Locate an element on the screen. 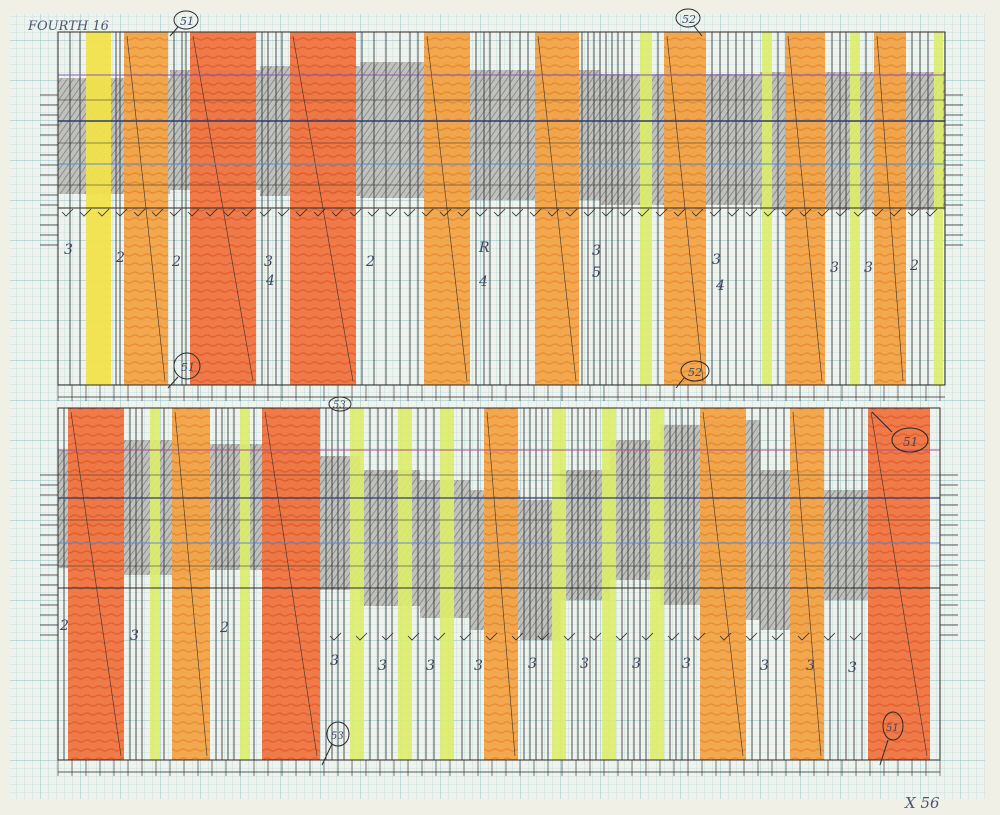 The image size is (1000, 815). top-digit: R is located at coordinates (484, 248).